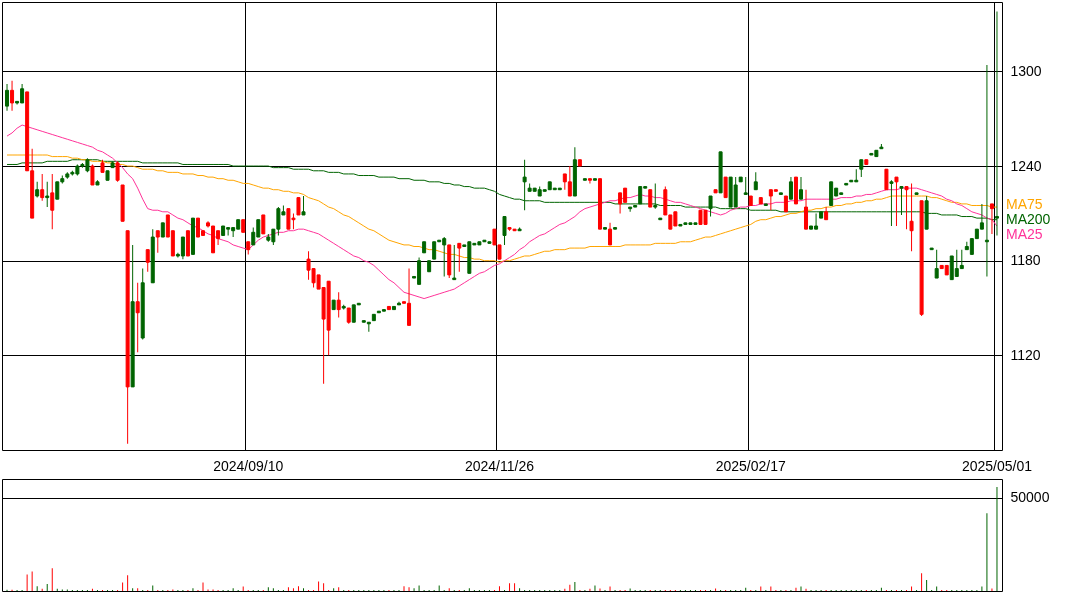 The image size is (1065, 600). What do you see at coordinates (499, 465) in the screenshot?
I see `x-tick-label: 2024/11/26` at bounding box center [499, 465].